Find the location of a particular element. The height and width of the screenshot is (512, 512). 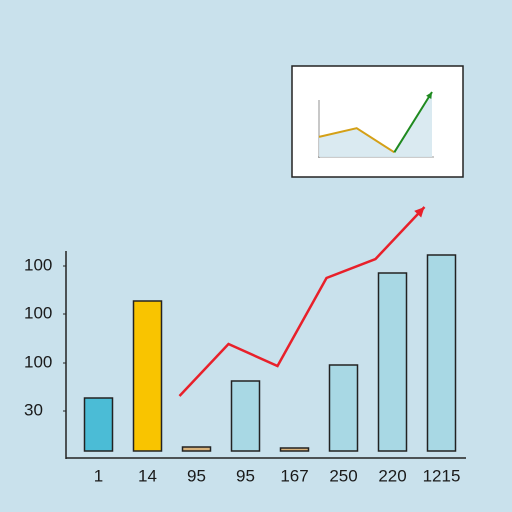

inset-area is located at coordinates (375, 124).